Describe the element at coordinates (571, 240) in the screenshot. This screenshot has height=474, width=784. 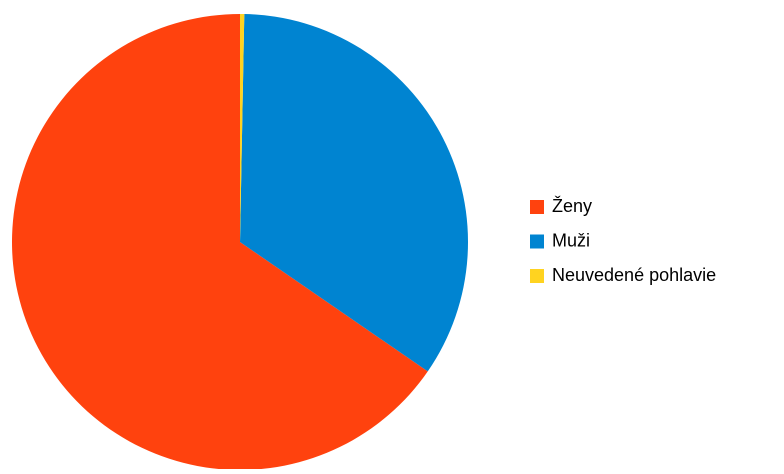
I see `legend-label: Muži` at that location.